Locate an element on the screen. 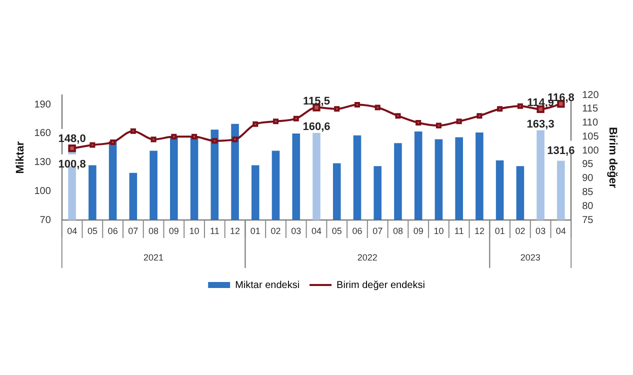  data-label: 160,6 is located at coordinates (316, 126).